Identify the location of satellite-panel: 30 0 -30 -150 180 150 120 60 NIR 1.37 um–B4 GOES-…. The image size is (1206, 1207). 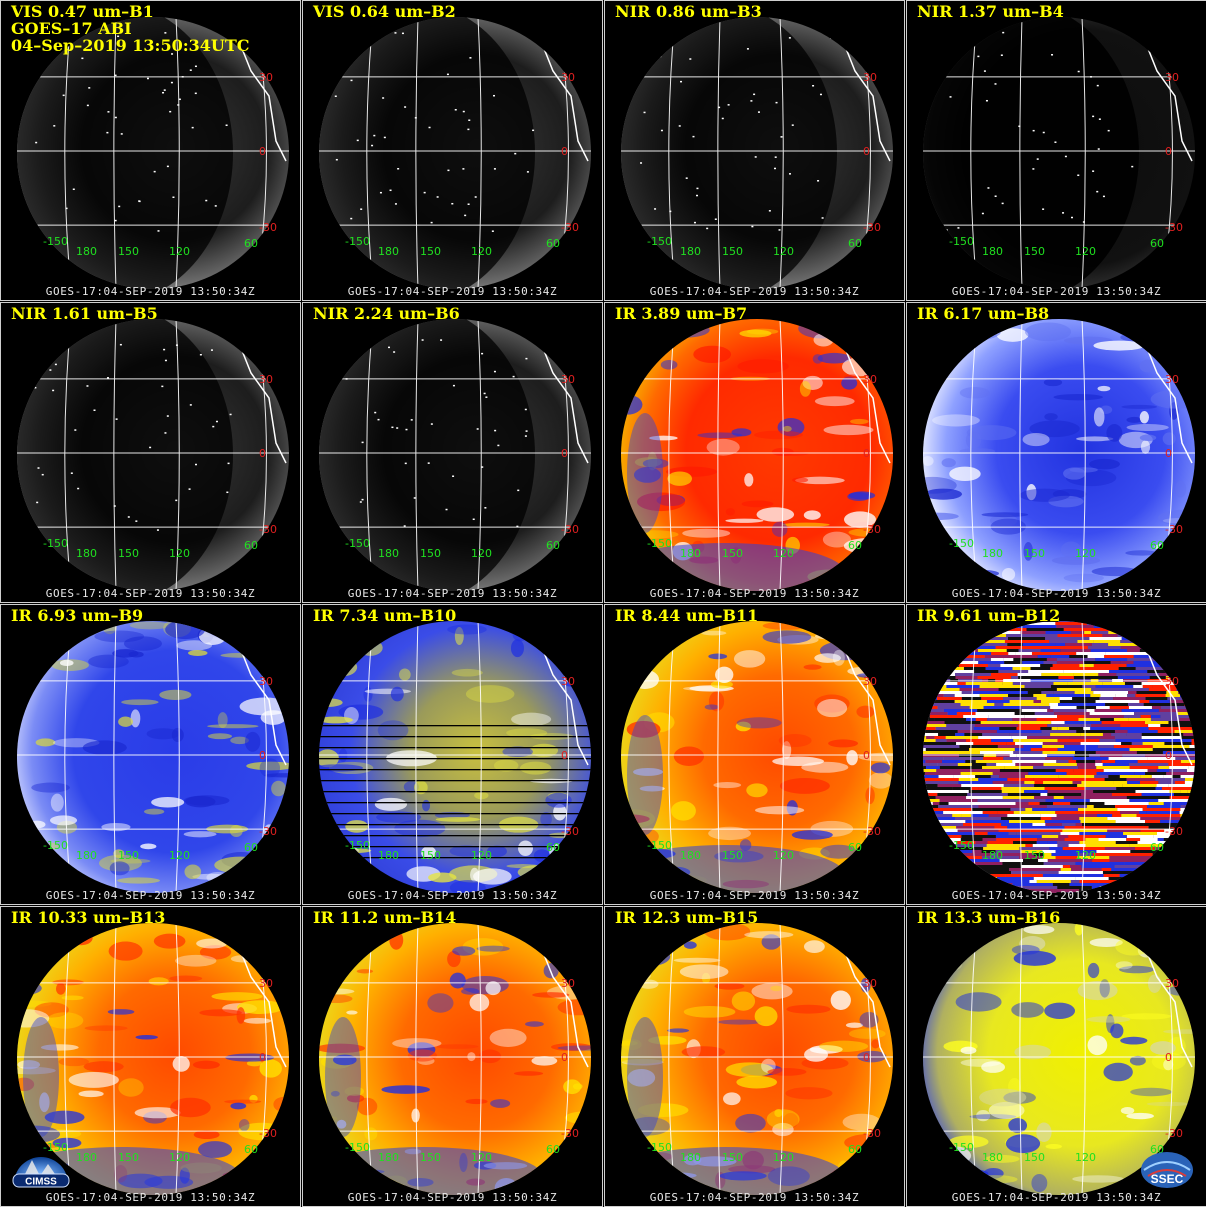
(1056, 150).